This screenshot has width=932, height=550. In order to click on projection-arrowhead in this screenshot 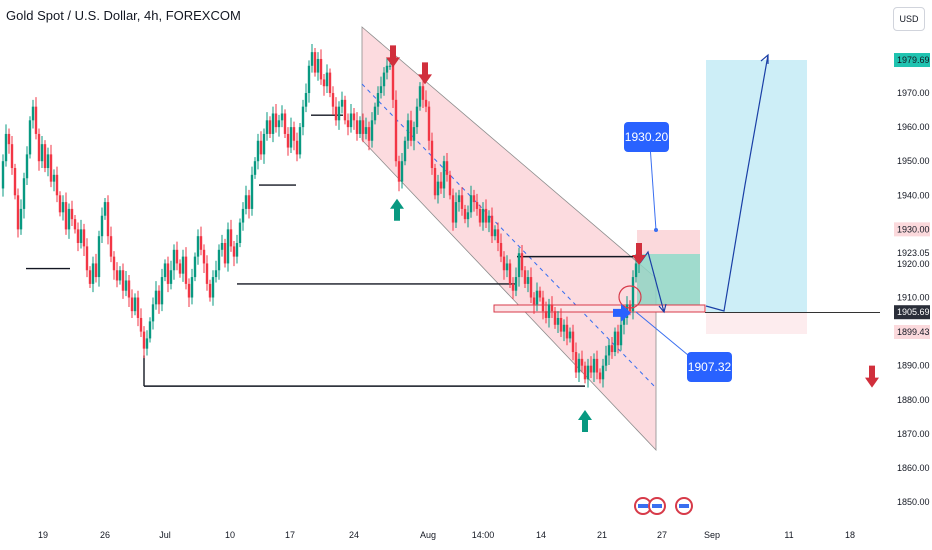, I will do `click(764, 58)`.